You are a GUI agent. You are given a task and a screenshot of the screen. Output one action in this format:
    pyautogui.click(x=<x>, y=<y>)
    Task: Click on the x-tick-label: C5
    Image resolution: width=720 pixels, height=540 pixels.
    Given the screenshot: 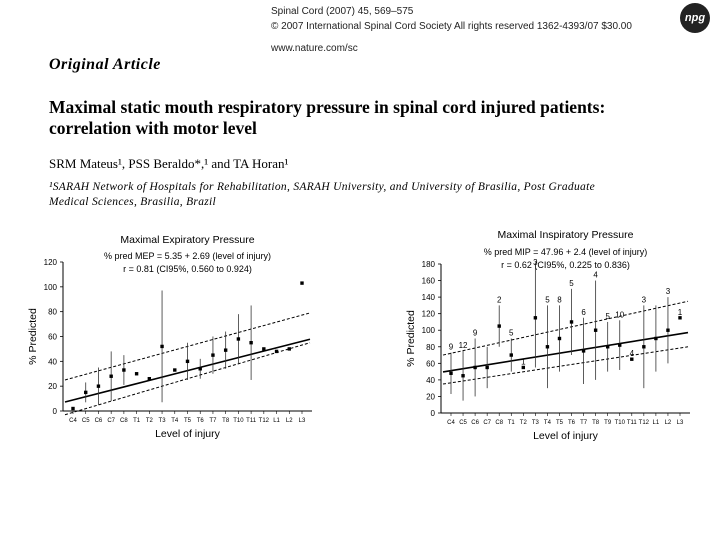 What is the action you would take?
    pyautogui.click(x=463, y=423)
    